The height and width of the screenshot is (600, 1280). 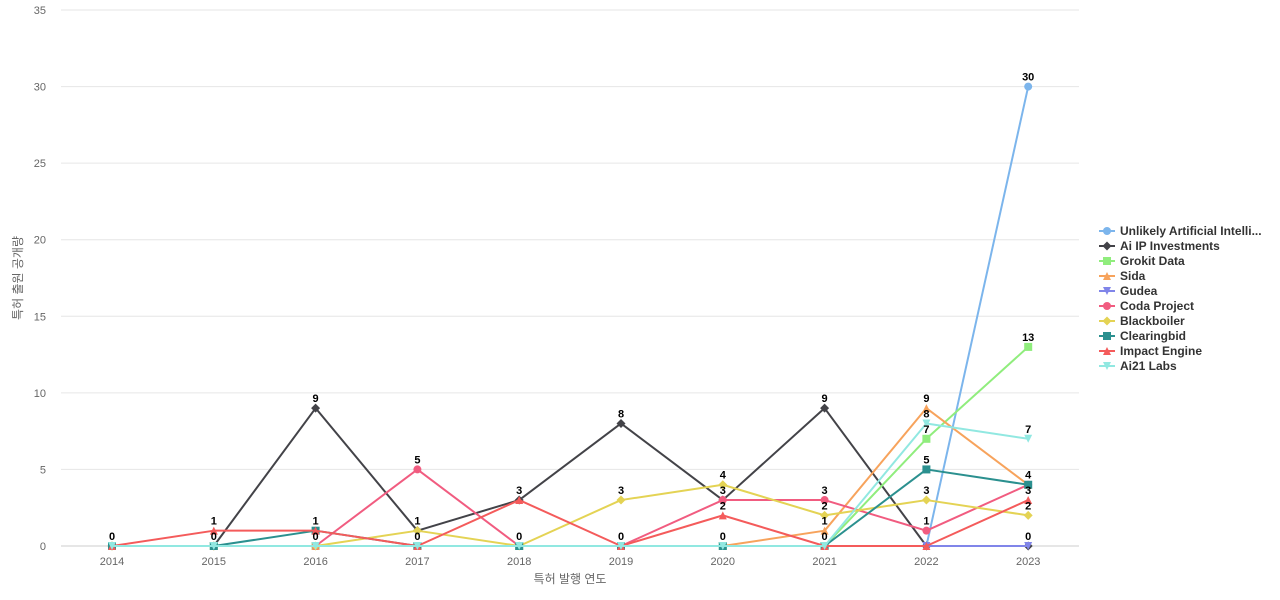 I want to click on y-tick-label: 0, so click(x=43, y=547).